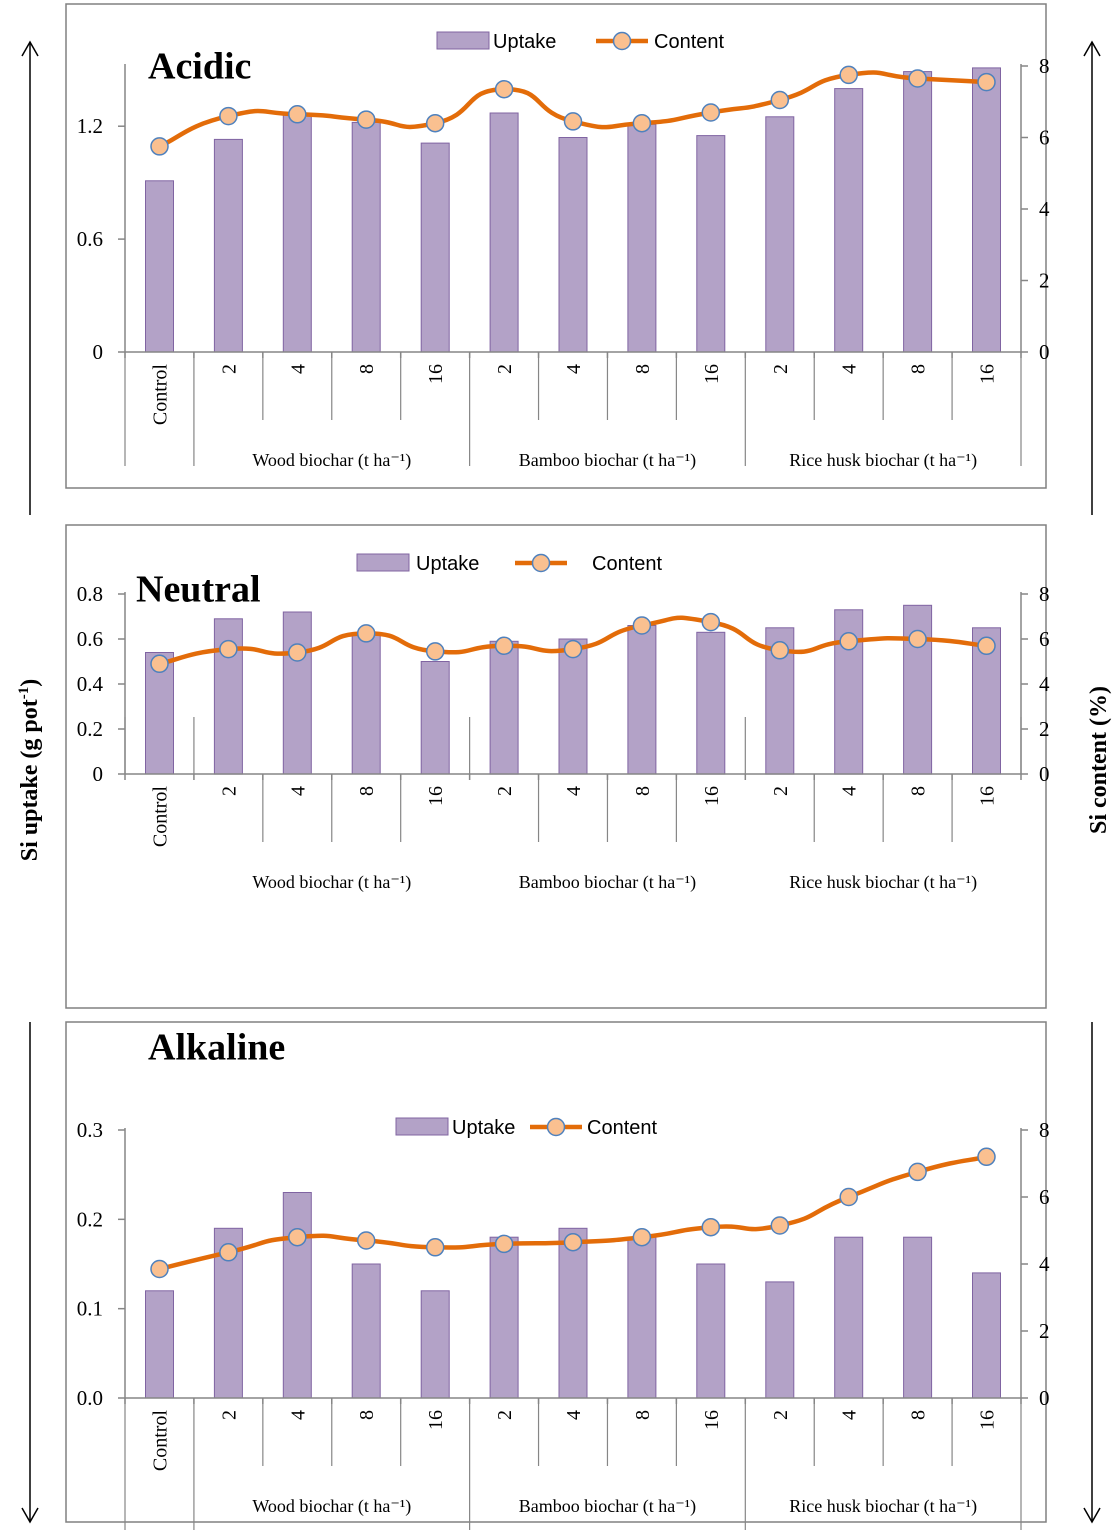  Describe the element at coordinates (331, 1506) in the screenshot. I see `alkaline-group-label: Wood biochar (t ha⁻¹)` at that location.